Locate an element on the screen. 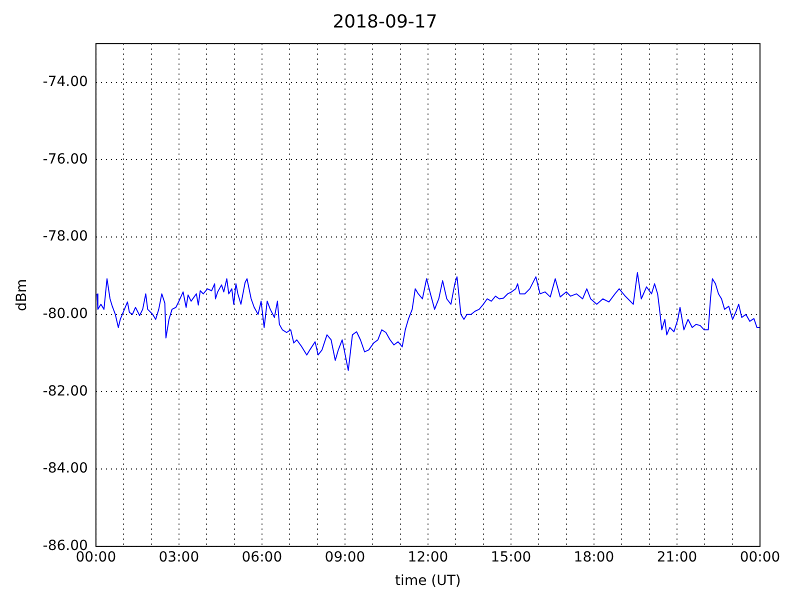 The height and width of the screenshot is (600, 800). x-tick-label: 09:00 is located at coordinates (345, 557).